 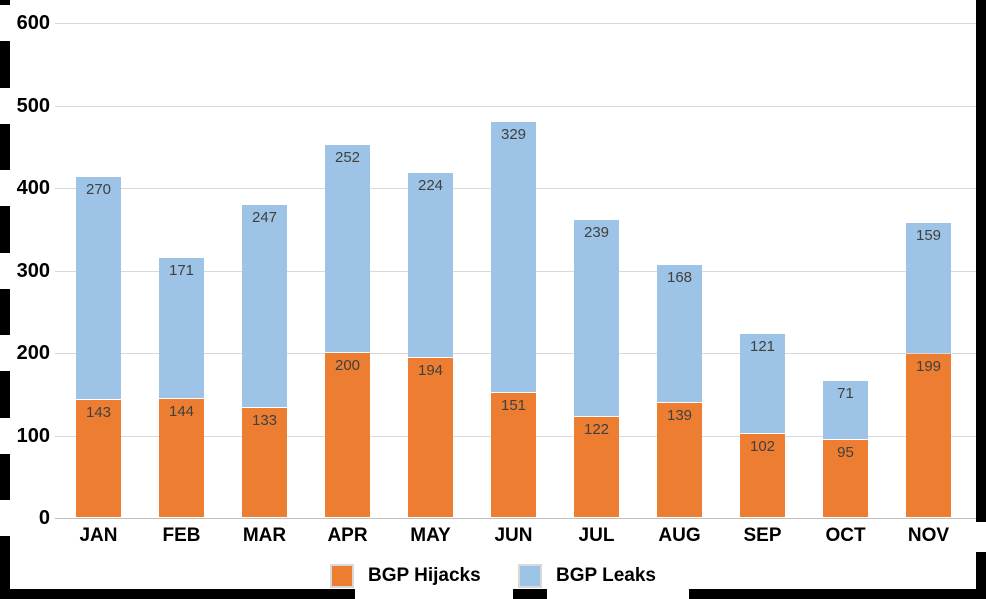 I want to click on legend-swatch-bgp-hijacks, so click(x=342, y=576).